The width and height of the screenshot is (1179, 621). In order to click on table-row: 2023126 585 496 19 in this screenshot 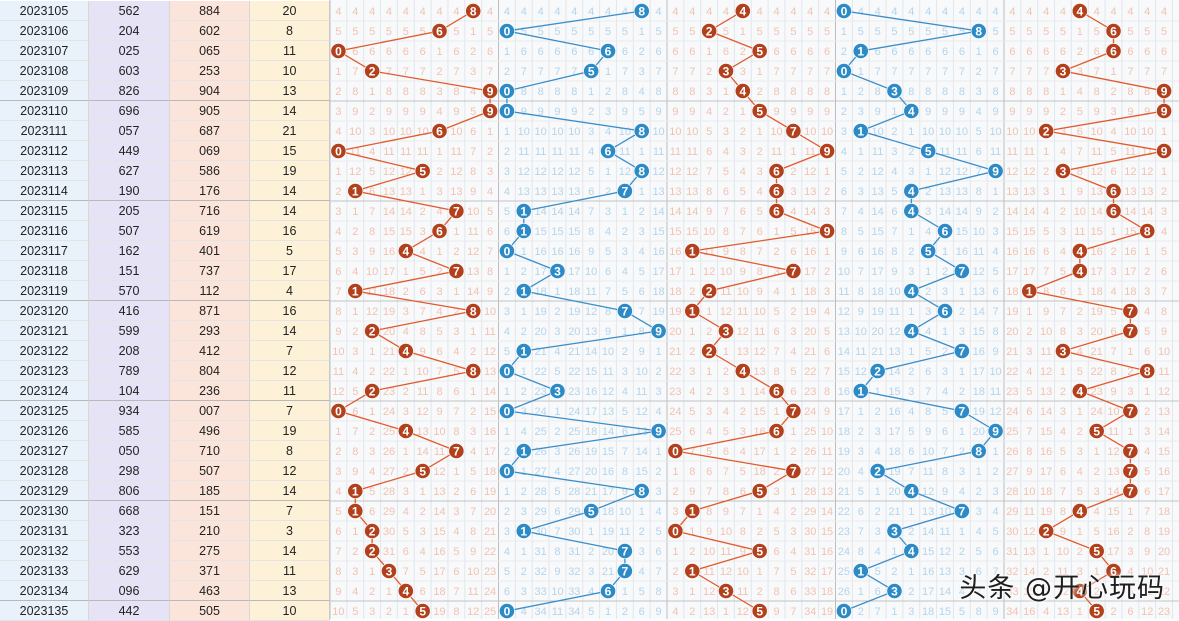, I will do `click(165, 431)`.